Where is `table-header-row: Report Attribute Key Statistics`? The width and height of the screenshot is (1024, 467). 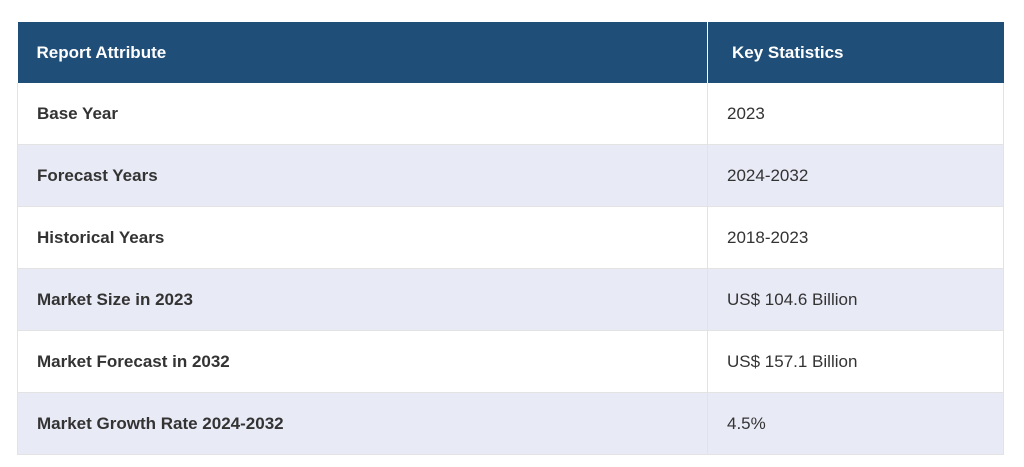 table-header-row: Report Attribute Key Statistics is located at coordinates (510, 52).